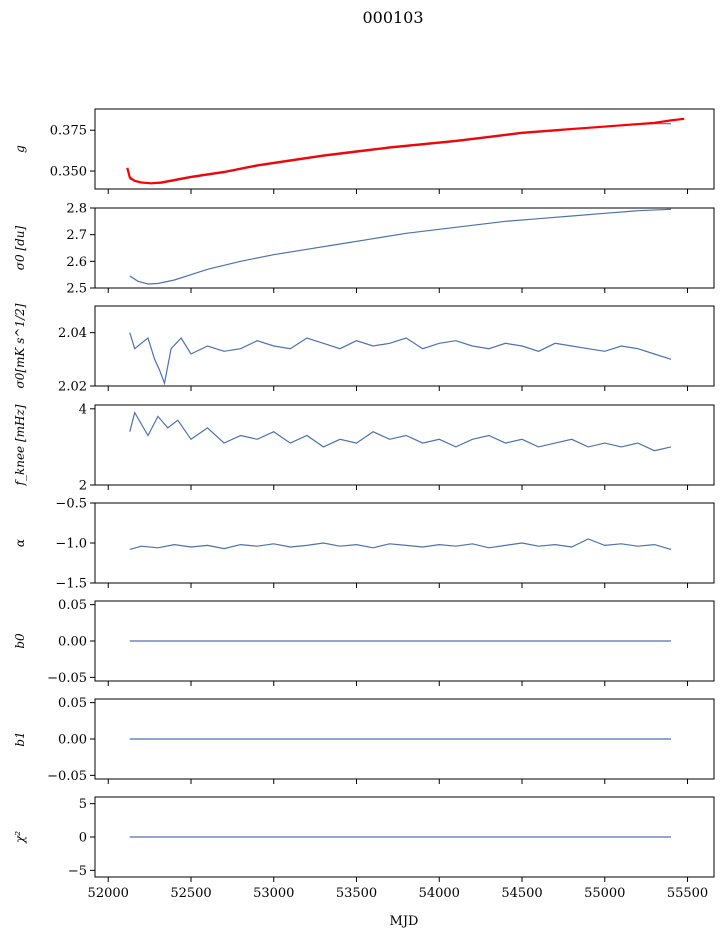  What do you see at coordinates (364, 740) in the screenshot?
I see `panel-7: −0.05 0.00 0.05 b1` at bounding box center [364, 740].